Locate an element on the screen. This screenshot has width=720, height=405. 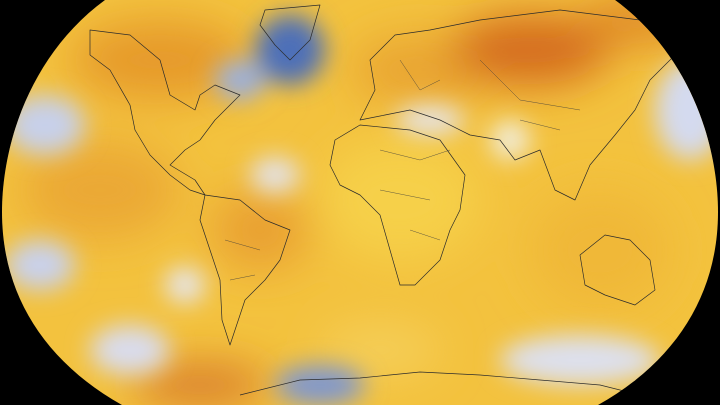
north-america is located at coordinates (165, 112).